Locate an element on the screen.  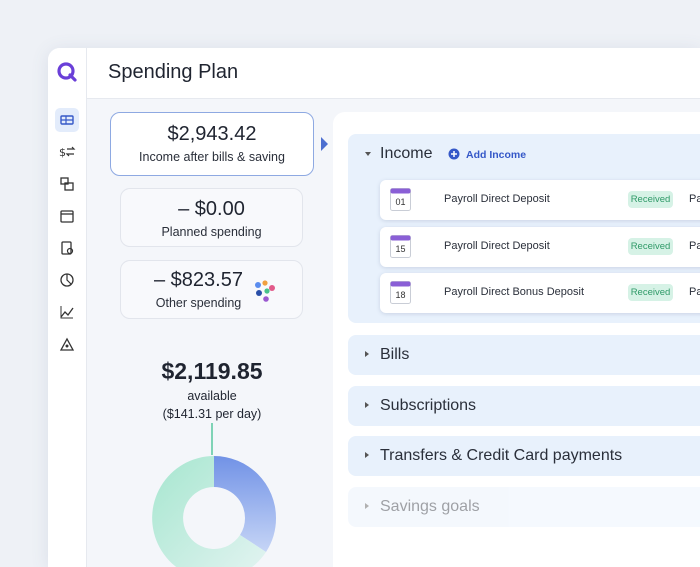
sidebar-icon: $ is located at coordinates (67, 152).